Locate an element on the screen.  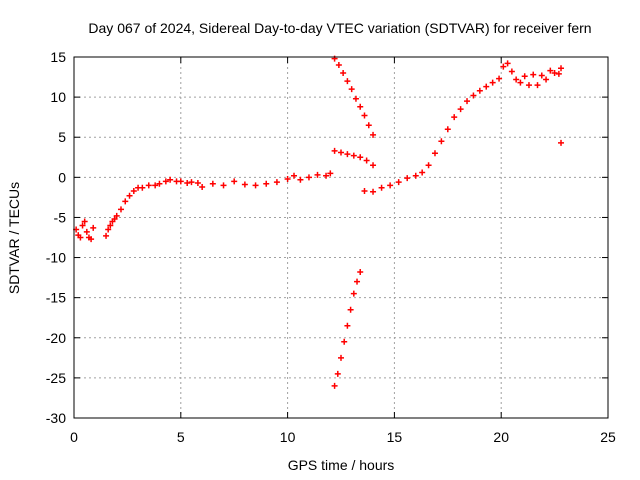
x-tick-label: 0 is located at coordinates (74, 437).